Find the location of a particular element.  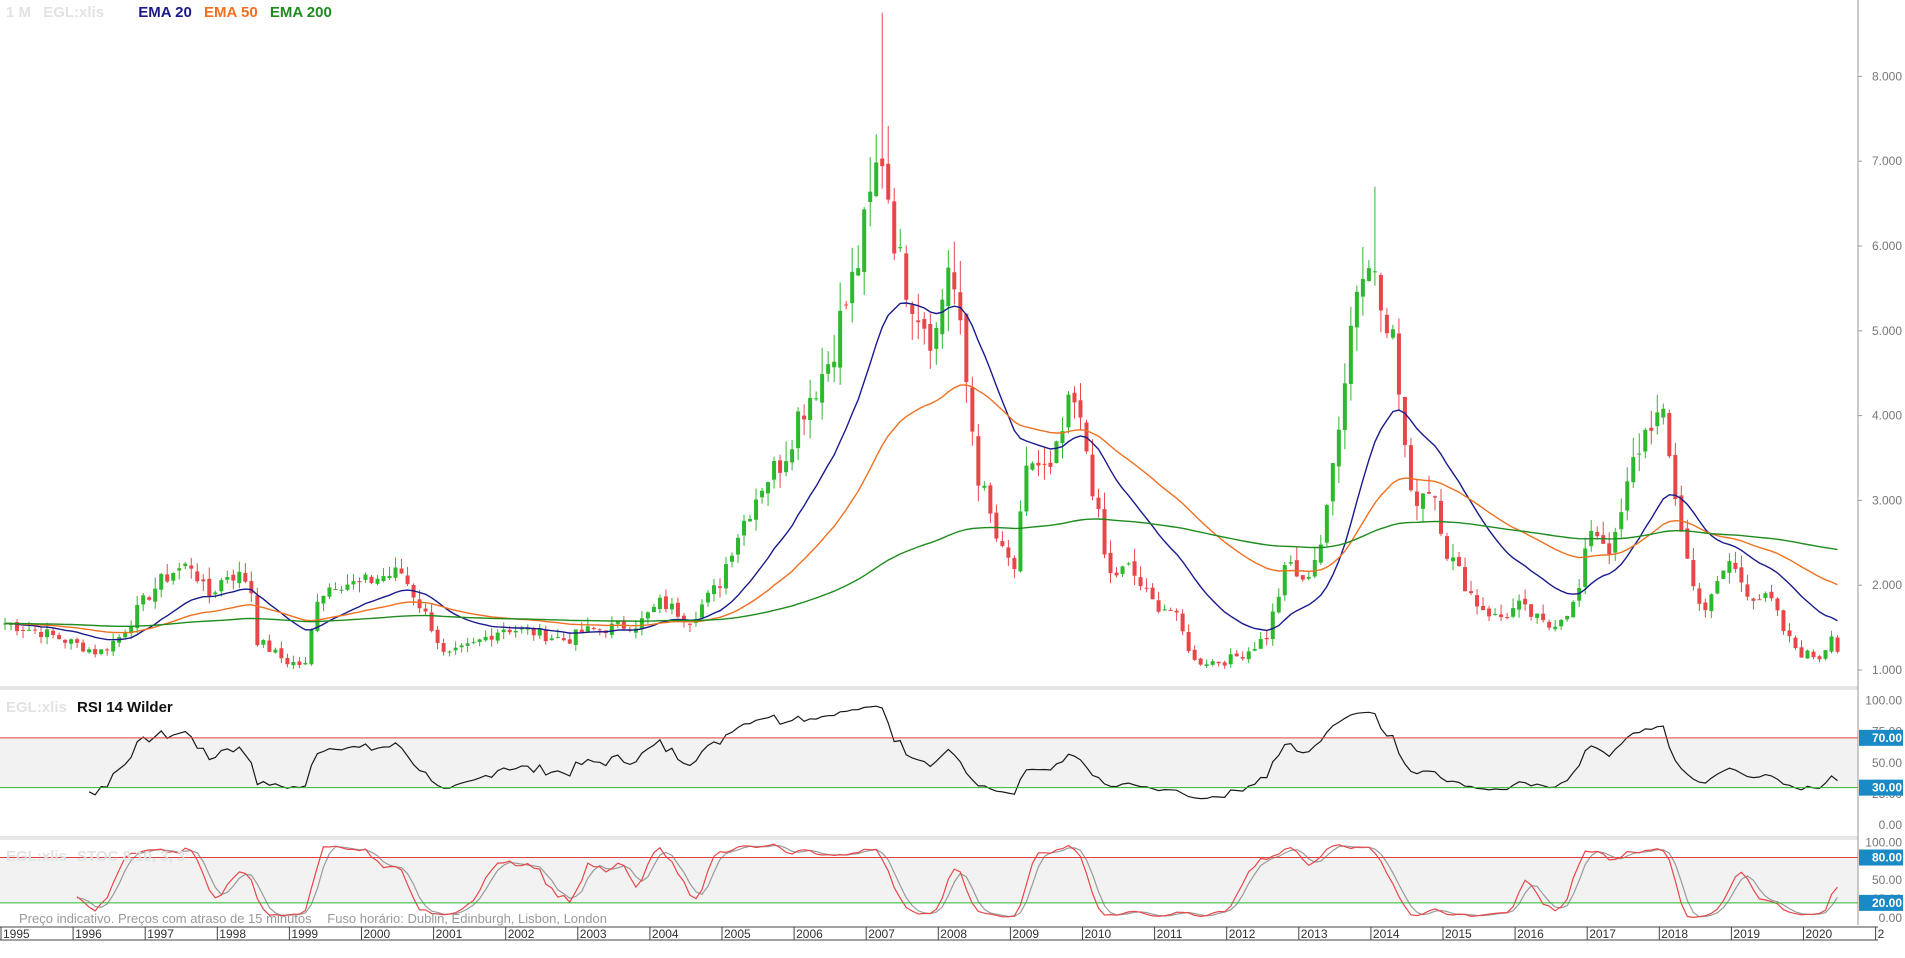

x-tick-label: 2014 is located at coordinates (1386, 934).